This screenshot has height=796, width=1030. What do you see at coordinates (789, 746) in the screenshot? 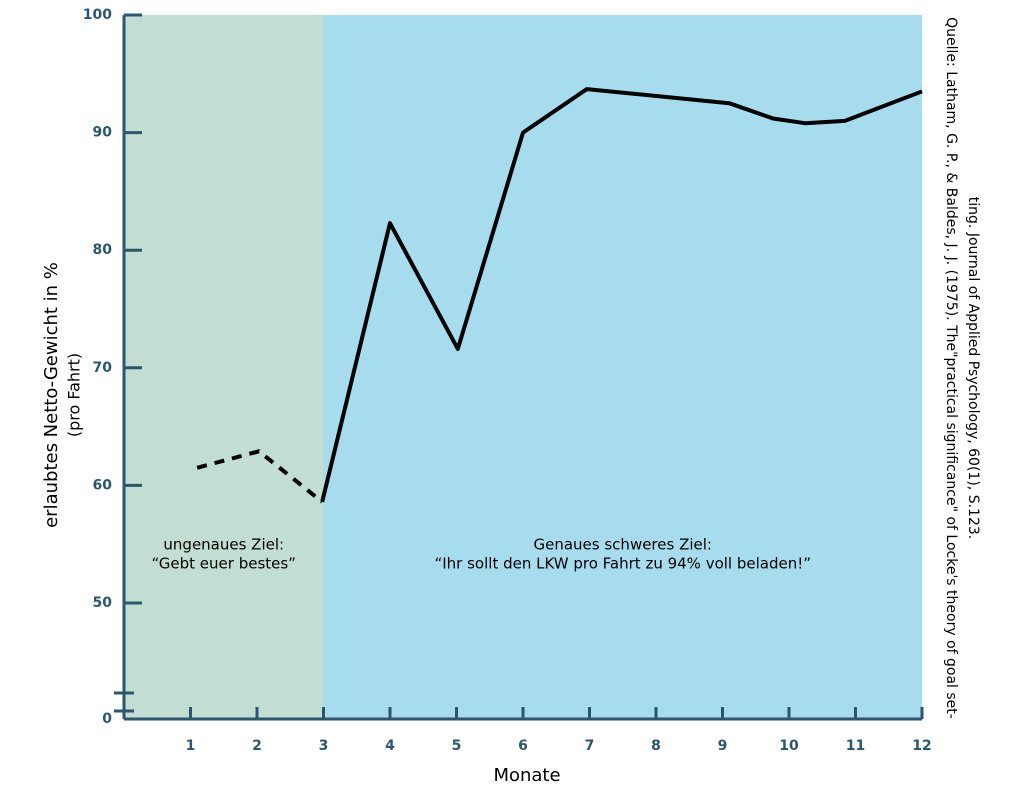
I see `x-tick-label: 10` at bounding box center [789, 746].